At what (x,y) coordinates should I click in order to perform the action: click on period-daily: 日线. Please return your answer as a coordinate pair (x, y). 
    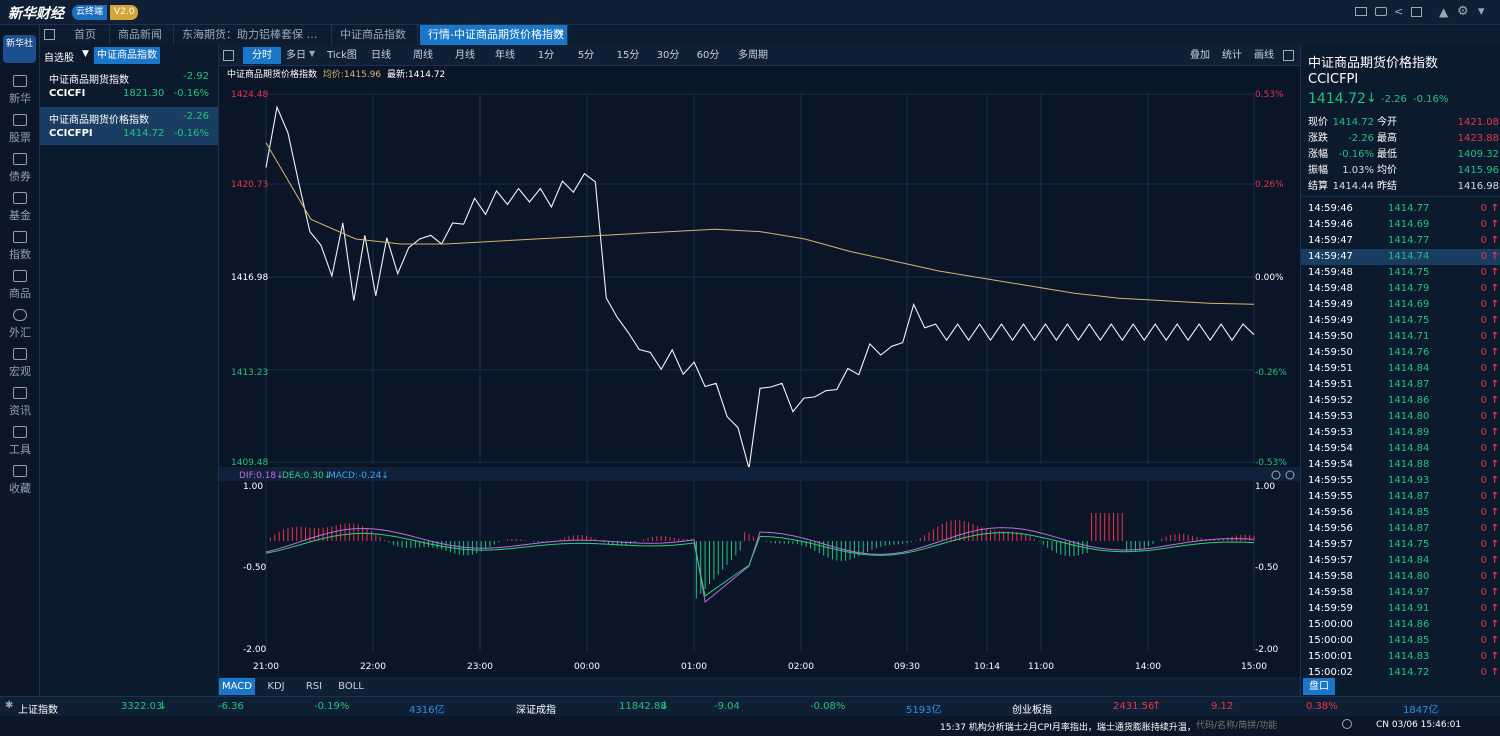
    Looking at the image, I should click on (381, 55).